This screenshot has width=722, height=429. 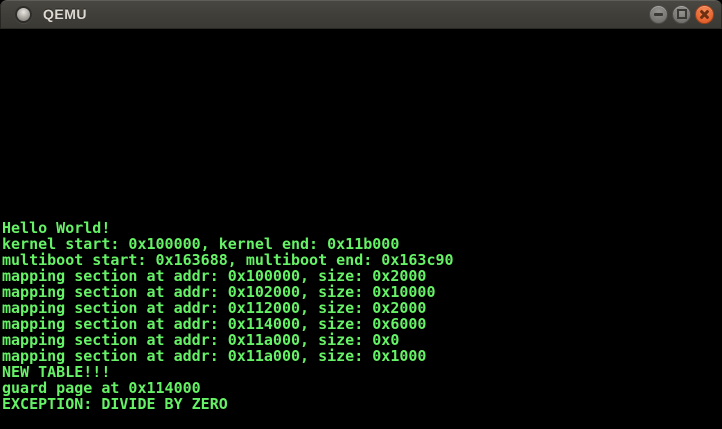 I want to click on terminal-line: NEW TABLE!!!, so click(x=56, y=372).